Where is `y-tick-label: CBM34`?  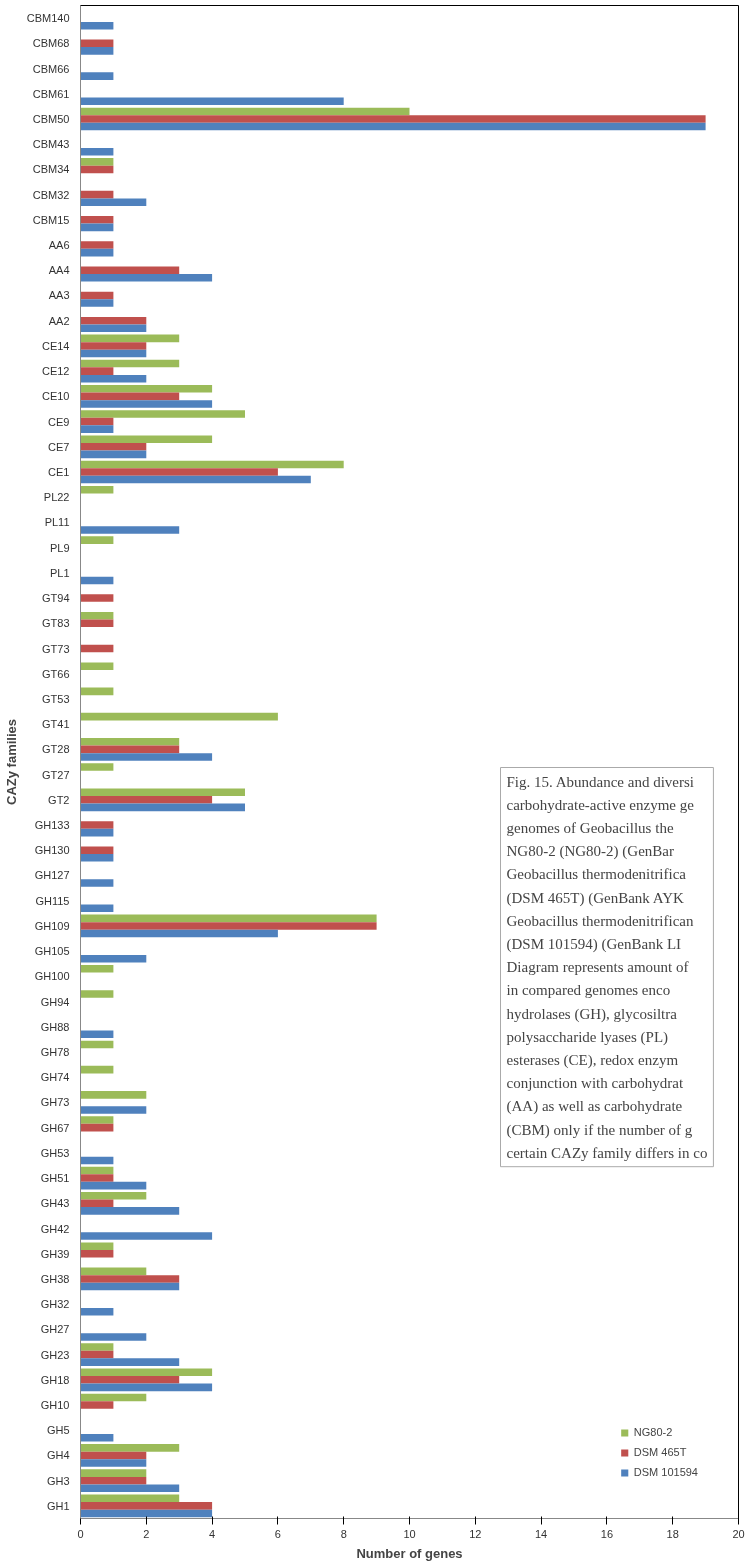
y-tick-label: CBM34 is located at coordinates (51, 169).